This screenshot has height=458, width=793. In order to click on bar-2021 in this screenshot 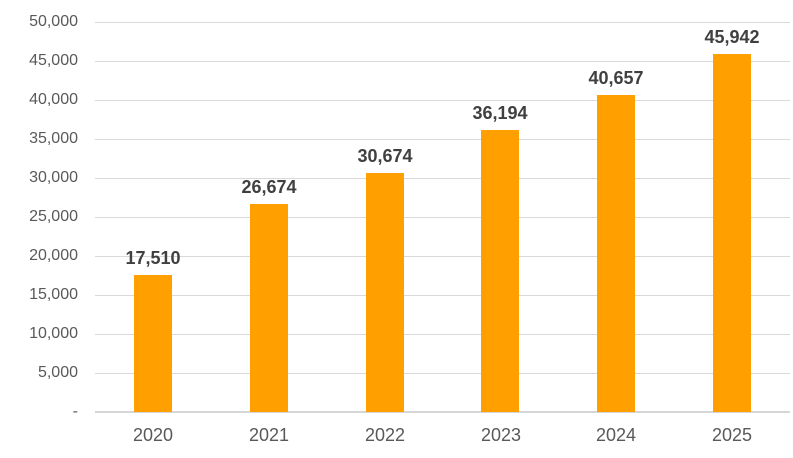, I will do `click(269, 308)`.